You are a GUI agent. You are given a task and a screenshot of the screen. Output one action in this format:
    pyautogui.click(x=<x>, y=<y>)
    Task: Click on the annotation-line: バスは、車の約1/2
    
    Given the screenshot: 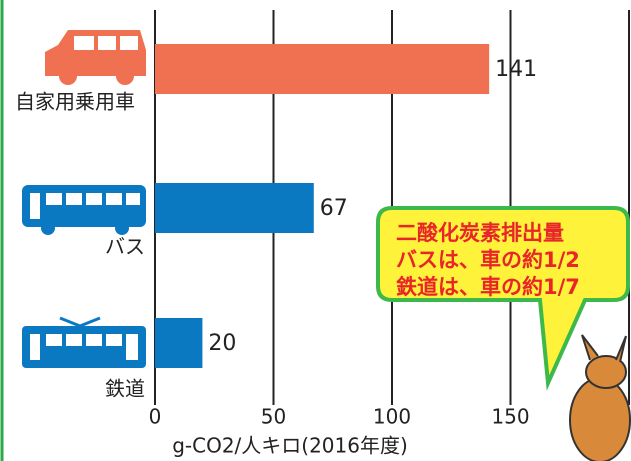 What is the action you would take?
    pyautogui.click(x=488, y=260)
    